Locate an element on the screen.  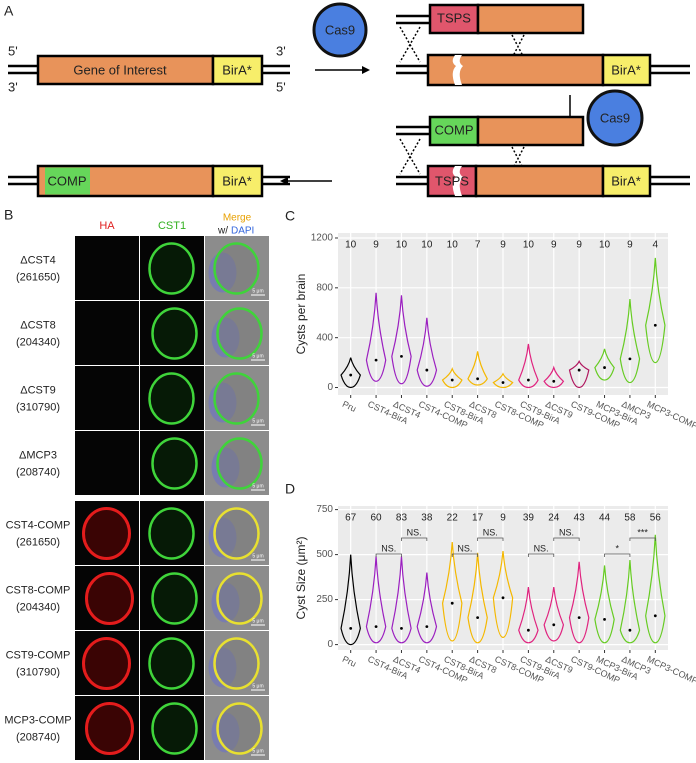
y-axis-label: Cyst Size (μm²) is located at coordinates (301, 578).